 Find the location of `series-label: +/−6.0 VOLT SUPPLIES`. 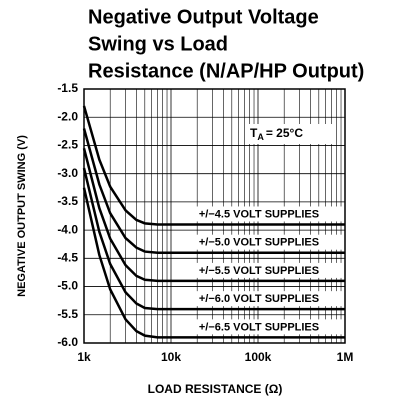

series-label: +/−6.0 VOLT SUPPLIES is located at coordinates (259, 299).